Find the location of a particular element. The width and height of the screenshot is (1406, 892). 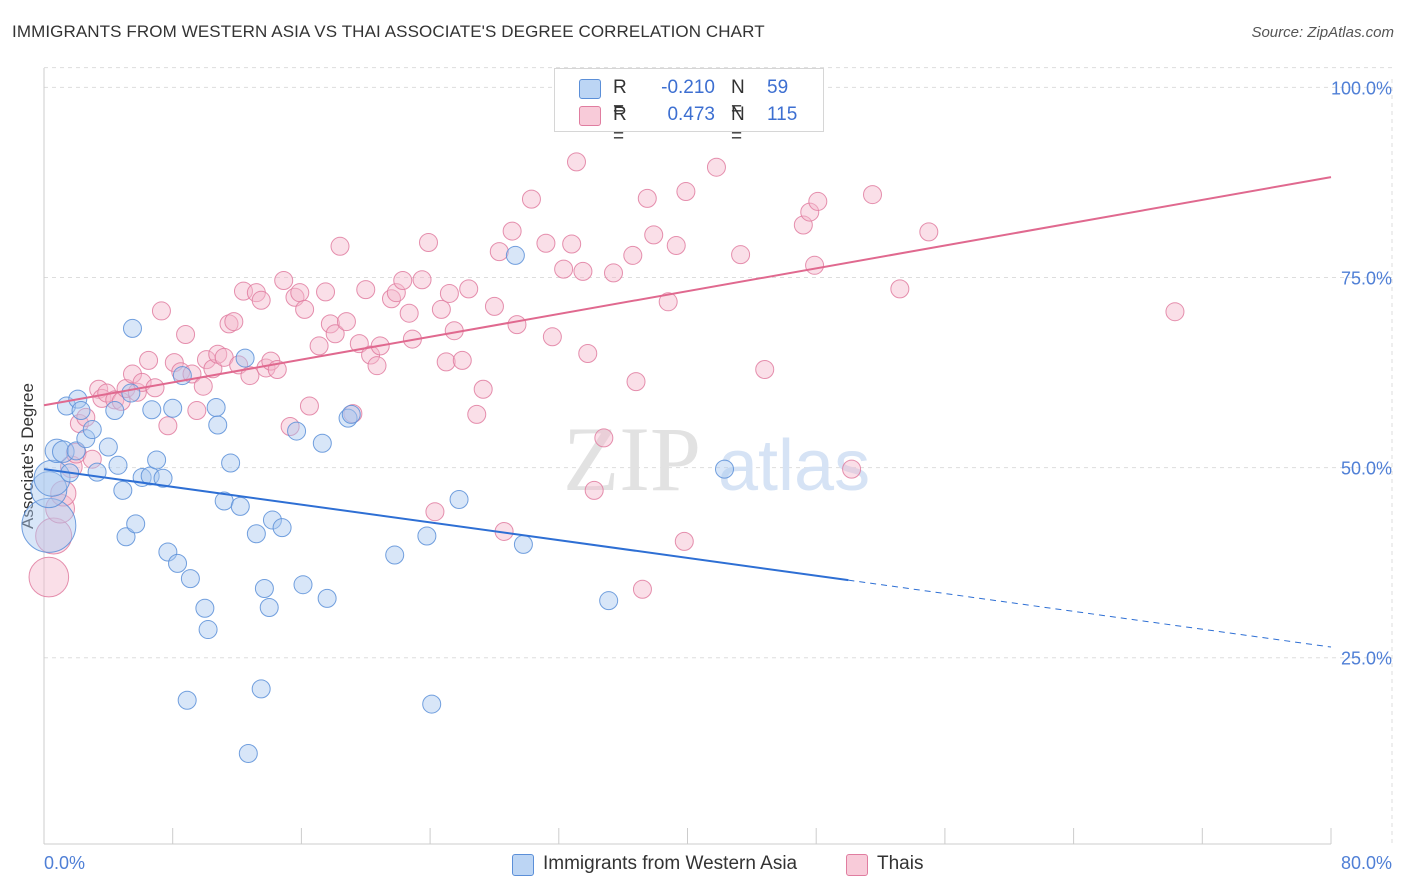

r-value: 0.473 is located at coordinates (691, 114).